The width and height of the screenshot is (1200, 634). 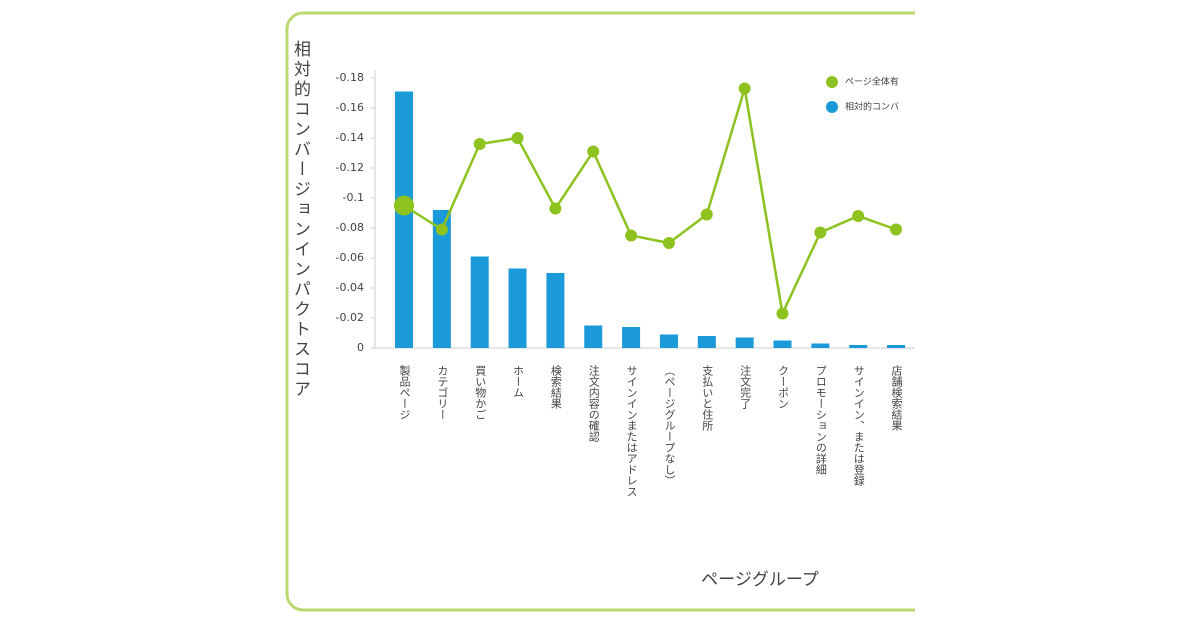 What do you see at coordinates (350, 77) in the screenshot?
I see `y-tick-label: -0.18` at bounding box center [350, 77].